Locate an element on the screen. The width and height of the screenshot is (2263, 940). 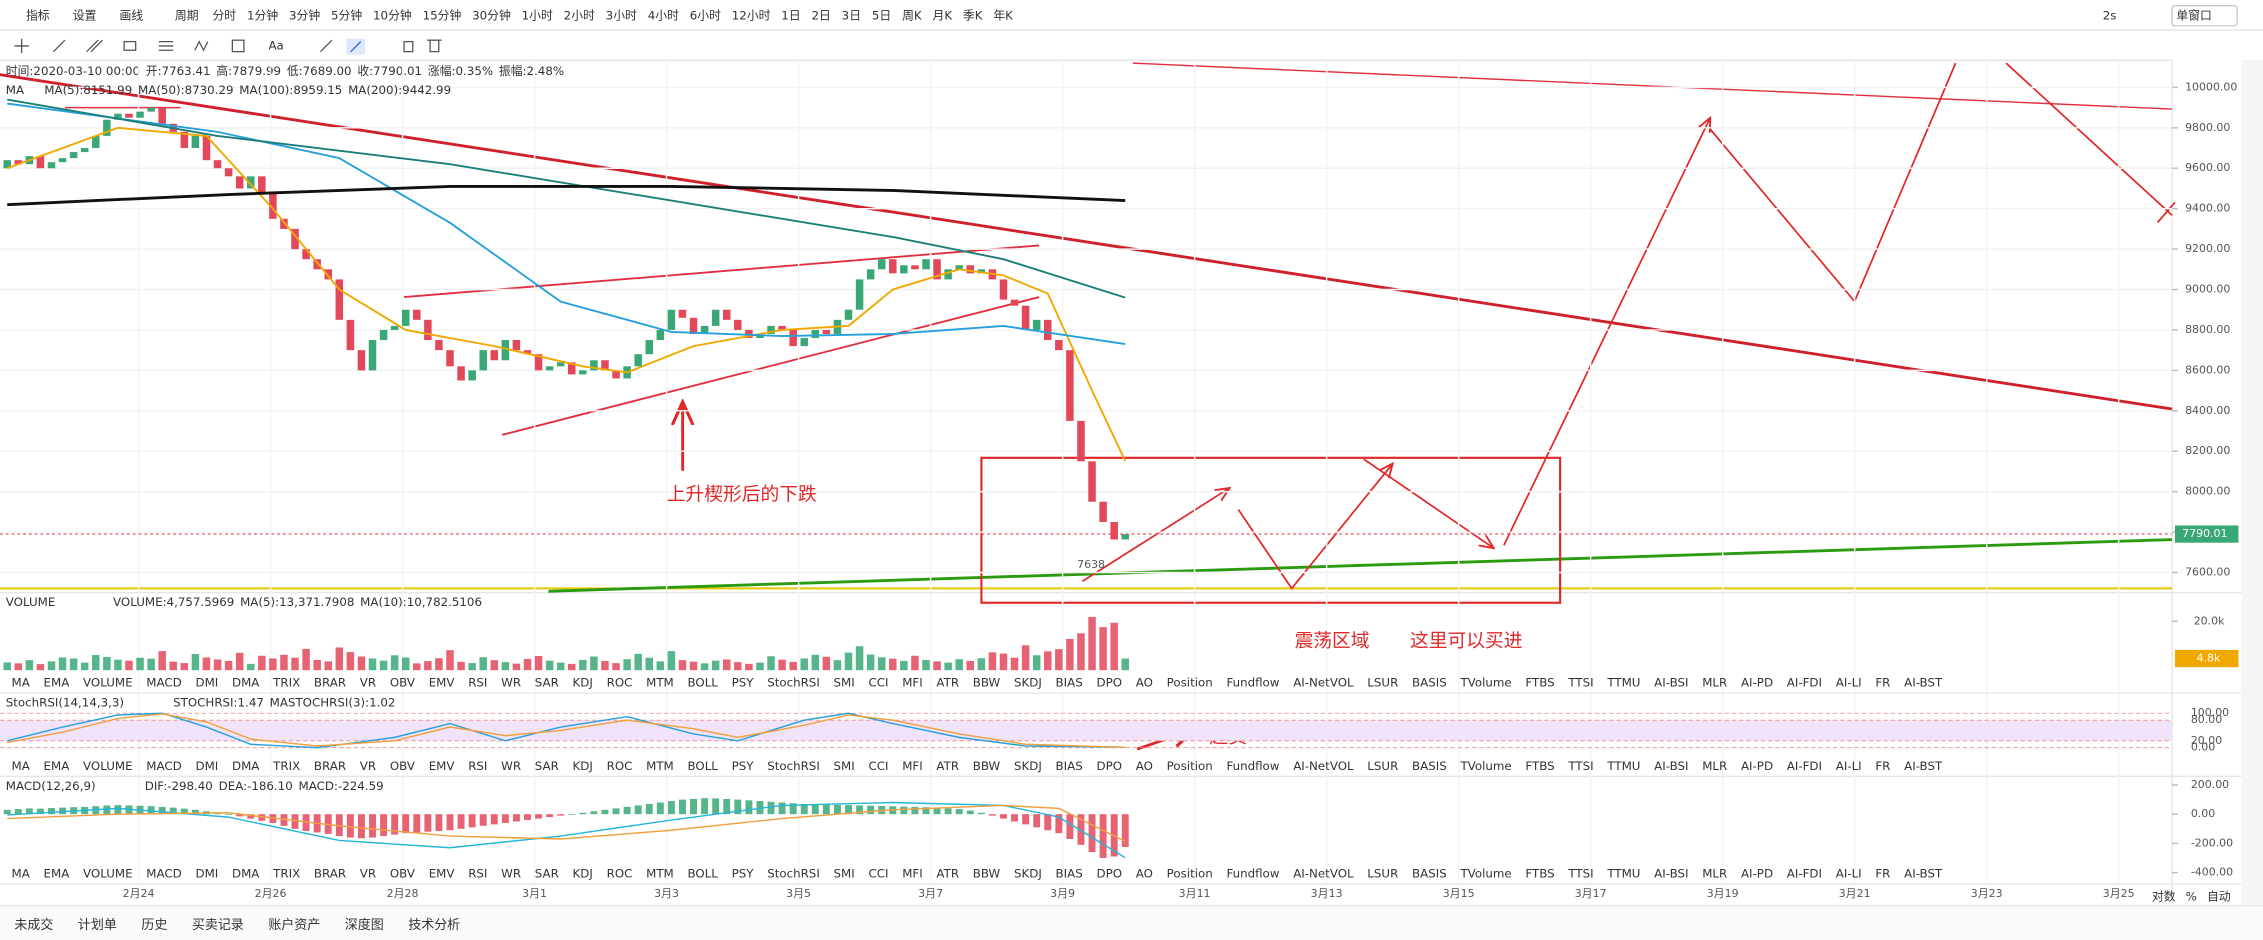
period-tab: 年K is located at coordinates (1003, 15).